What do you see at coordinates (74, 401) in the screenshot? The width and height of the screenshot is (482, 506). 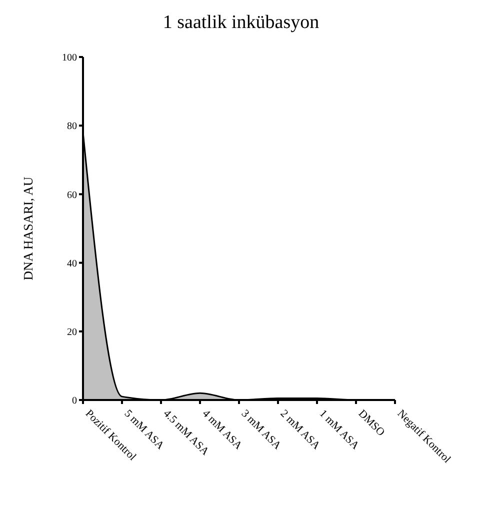 I see `y-tick-label: 0` at bounding box center [74, 401].